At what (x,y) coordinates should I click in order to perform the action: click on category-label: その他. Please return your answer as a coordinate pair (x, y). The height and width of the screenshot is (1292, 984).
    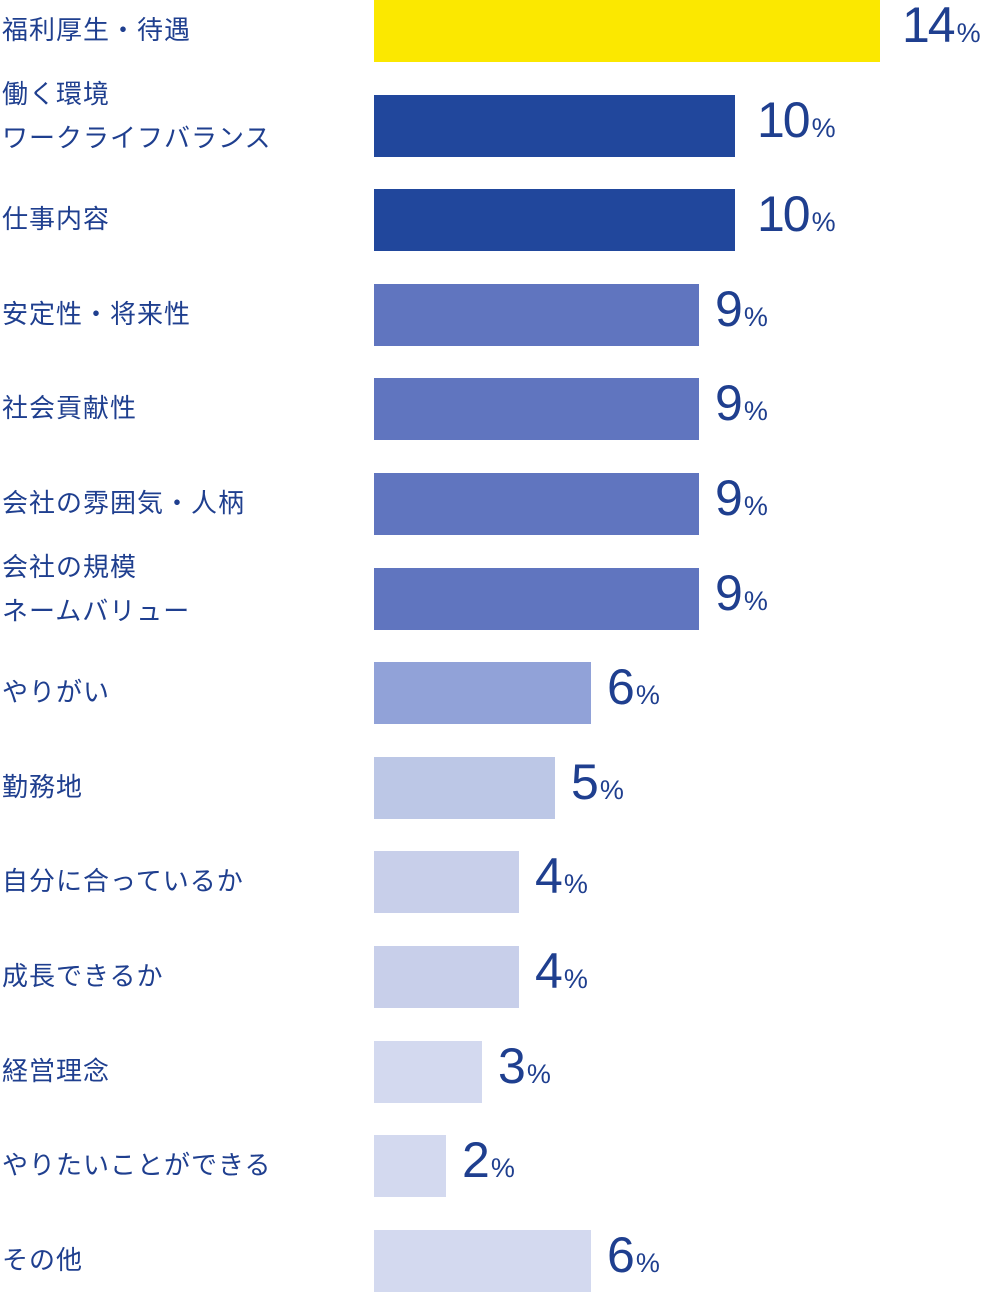
    Looking at the image, I should click on (42, 1261).